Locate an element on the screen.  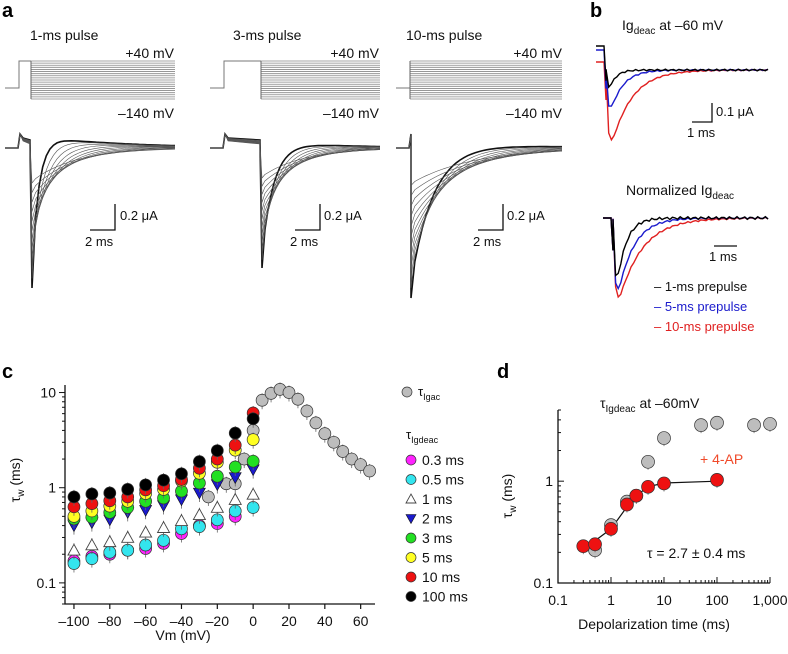
scale-bar-current-label: 0.2 μA is located at coordinates (139, 215).